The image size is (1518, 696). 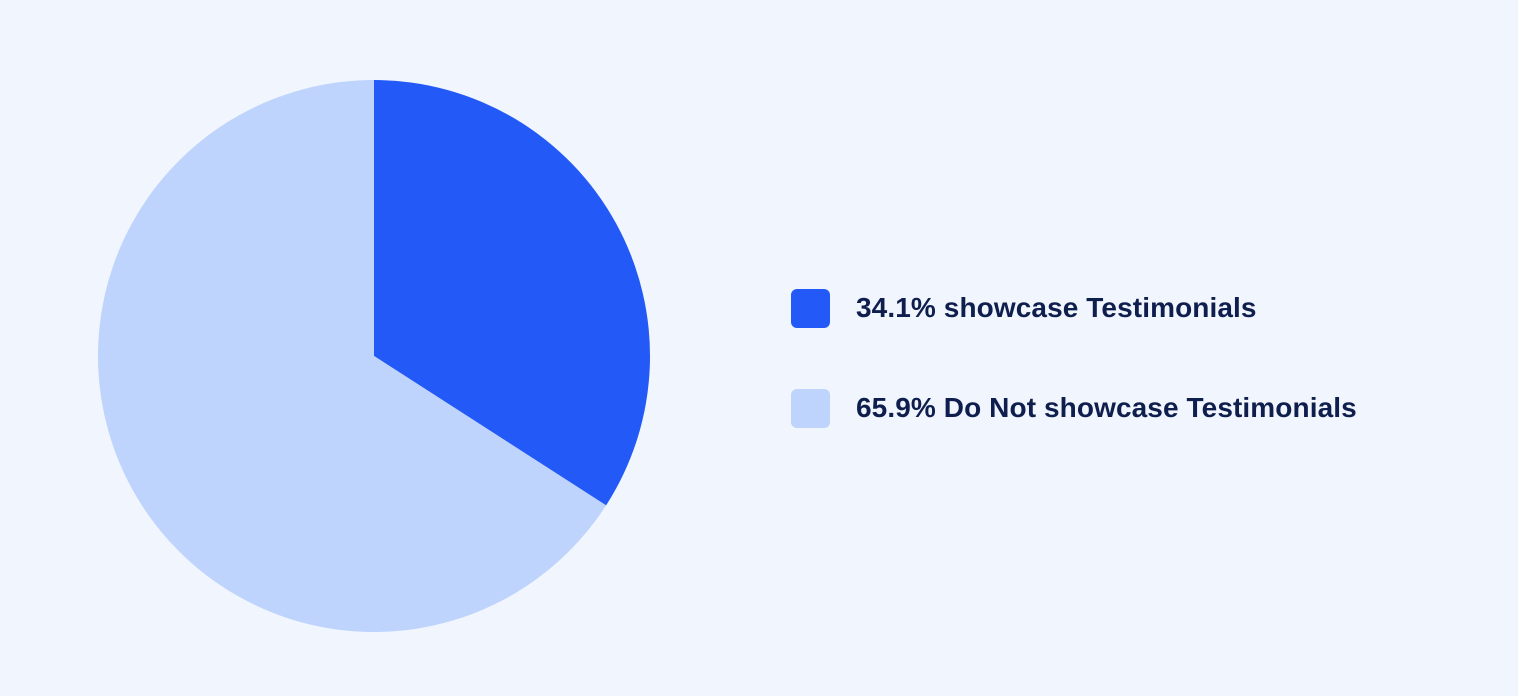 What do you see at coordinates (810, 408) in the screenshot?
I see `legend-swatch-do-not-showcase` at bounding box center [810, 408].